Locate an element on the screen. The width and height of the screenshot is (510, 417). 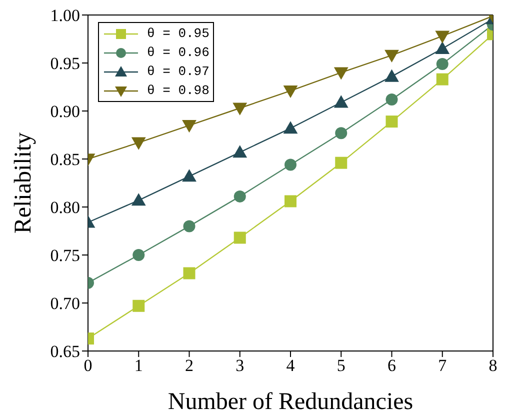
y-tick-label: 0.80 is located at coordinates (65, 208).